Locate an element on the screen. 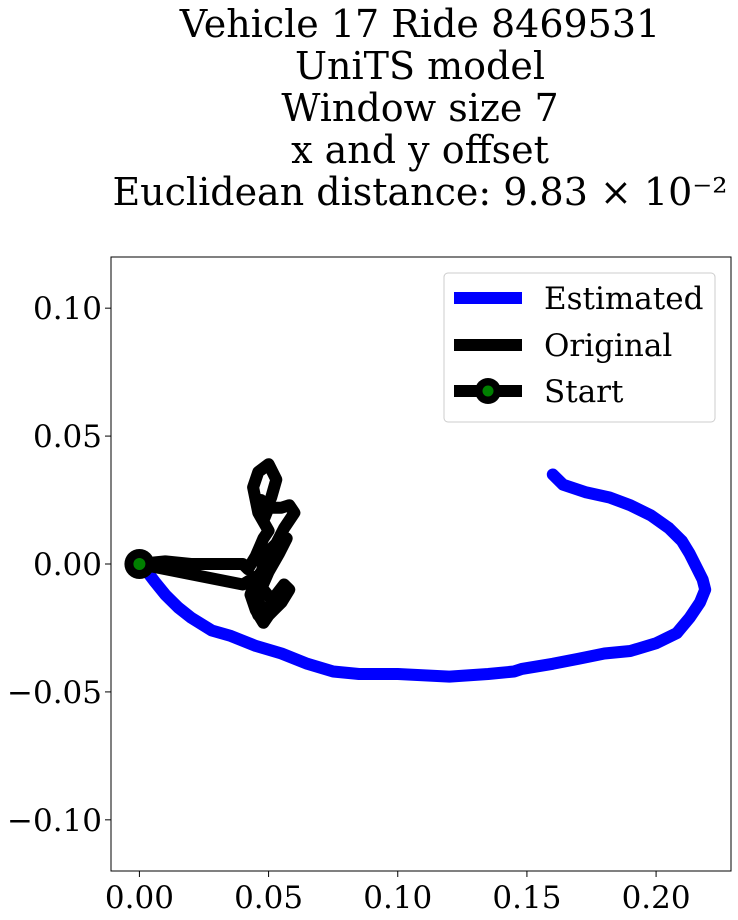 The height and width of the screenshot is (920, 738). y-axis: 0.10 0.05 0.00 −0.05 −0.10 is located at coordinates (59, 565).